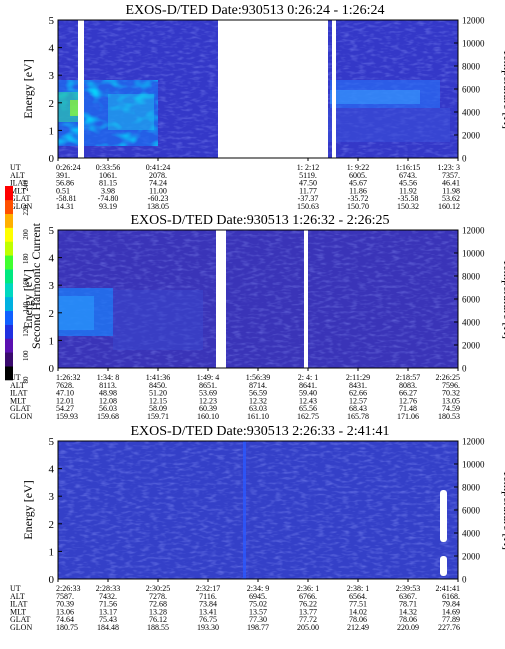 Image resolution: width=505 pixels, height=649 pixels. I want to click on ephemeris-cell: 2:34: 9, so click(258, 588).